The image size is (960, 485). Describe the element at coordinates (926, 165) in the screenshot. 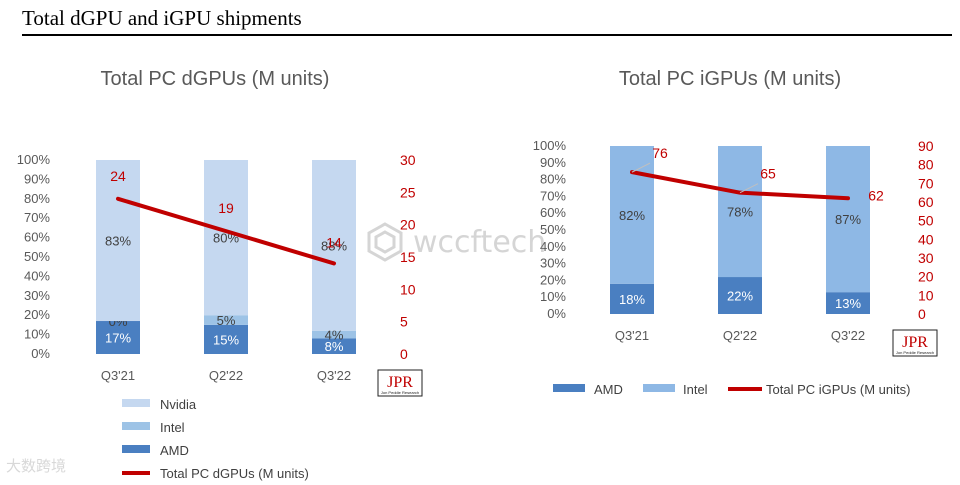

I see `y2-tick-label: 80` at that location.